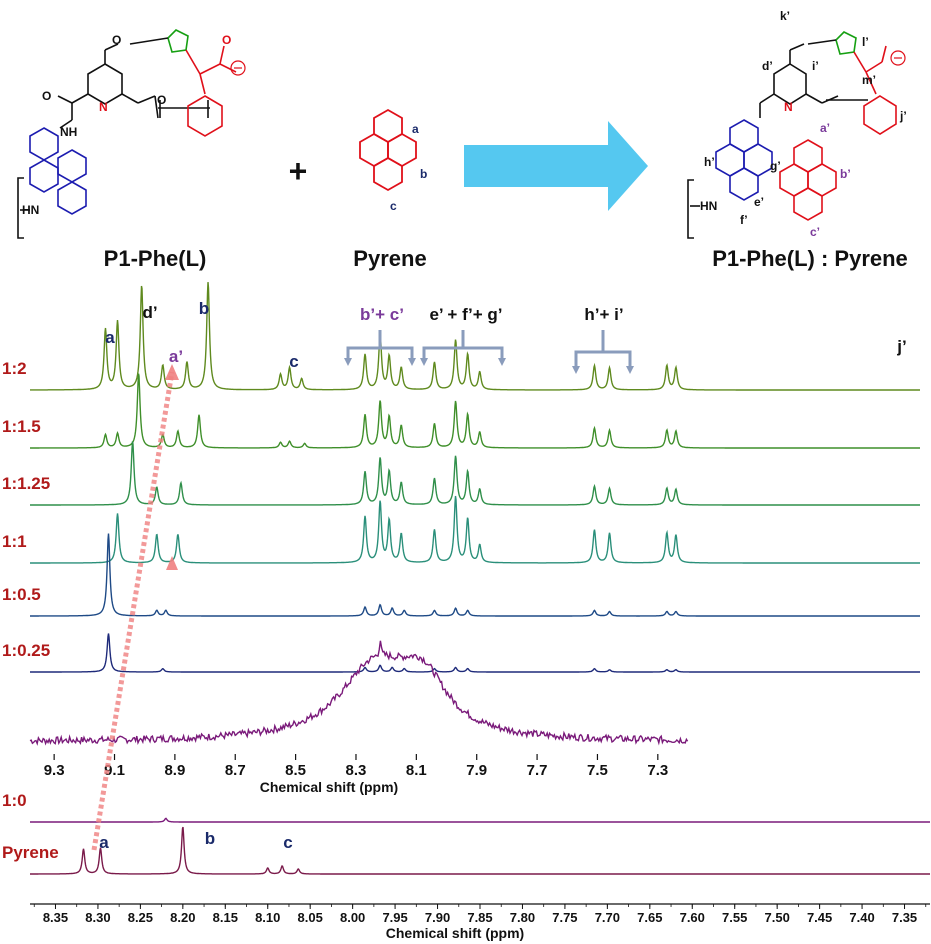  What do you see at coordinates (103, 107) in the screenshot?
I see `pyridine-n-label: N` at bounding box center [103, 107].